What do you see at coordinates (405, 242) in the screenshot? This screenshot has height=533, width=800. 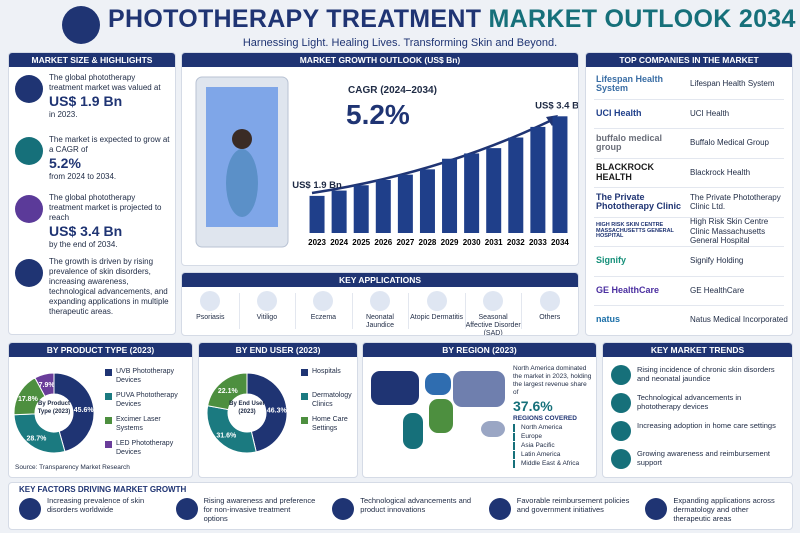 I see `x-tick-label: 2027` at bounding box center [405, 242].